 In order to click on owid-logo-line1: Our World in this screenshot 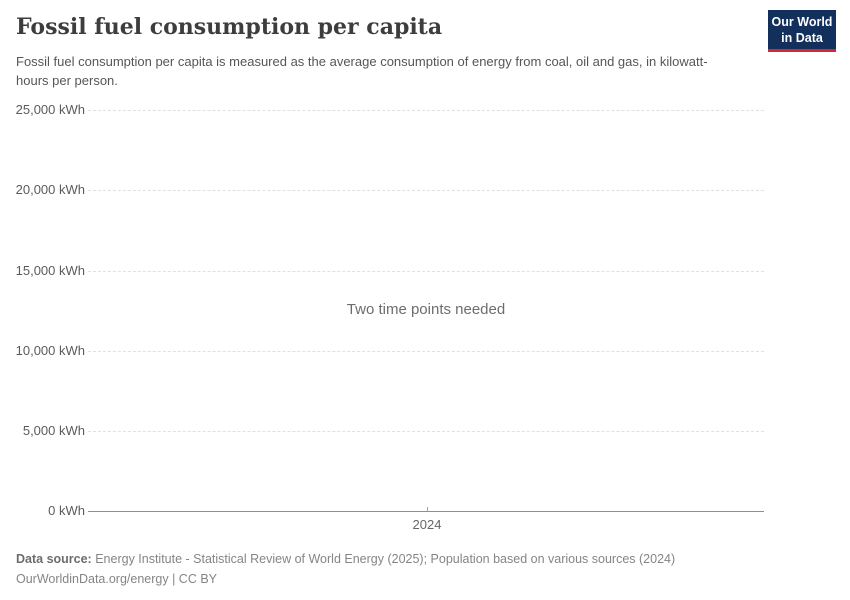, I will do `click(802, 22)`.